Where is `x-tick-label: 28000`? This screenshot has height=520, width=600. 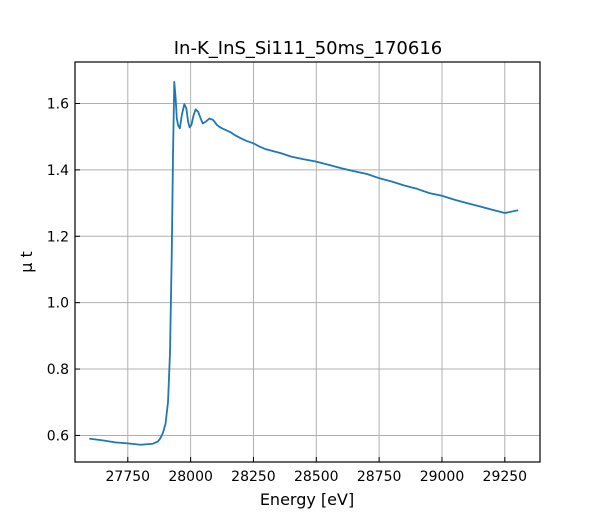 x-tick-label: 28000 is located at coordinates (190, 477).